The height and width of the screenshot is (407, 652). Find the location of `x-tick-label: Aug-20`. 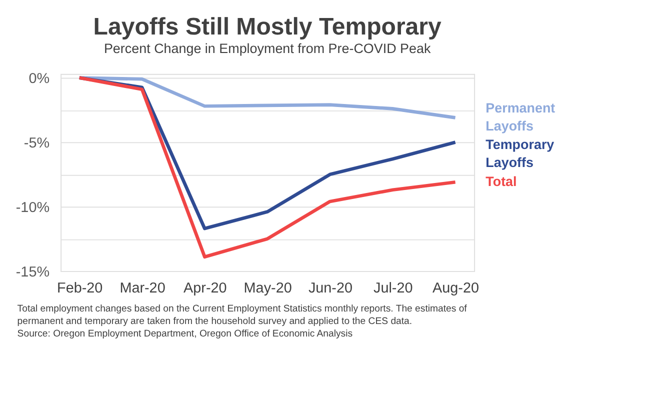

x-tick-label: Aug-20 is located at coordinates (456, 288).